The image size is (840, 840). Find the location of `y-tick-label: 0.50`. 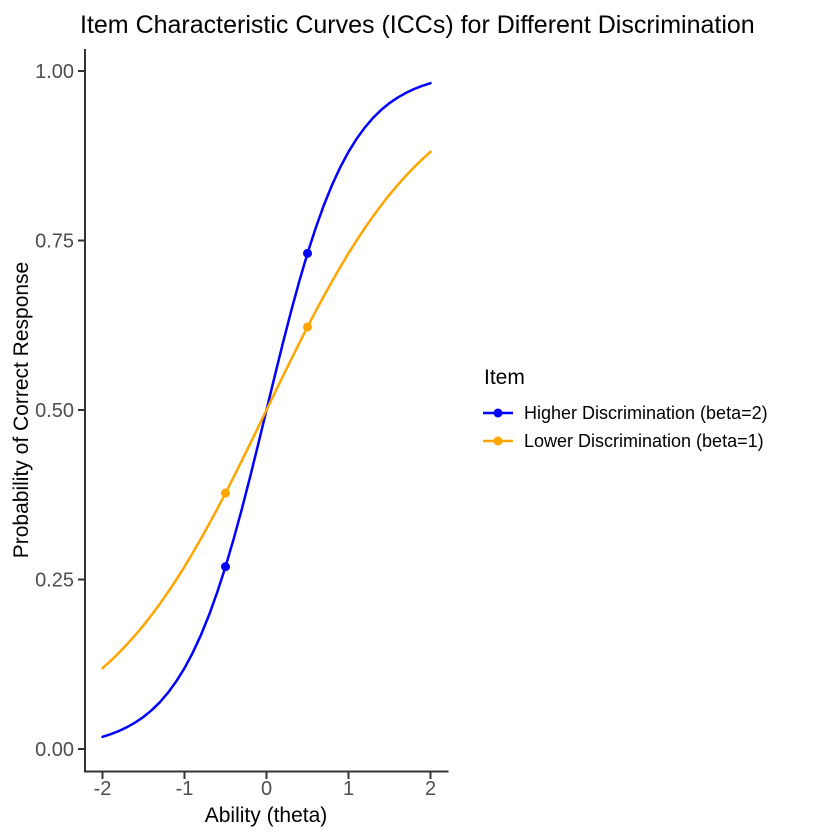

y-tick-label: 0.50 is located at coordinates (54, 411).